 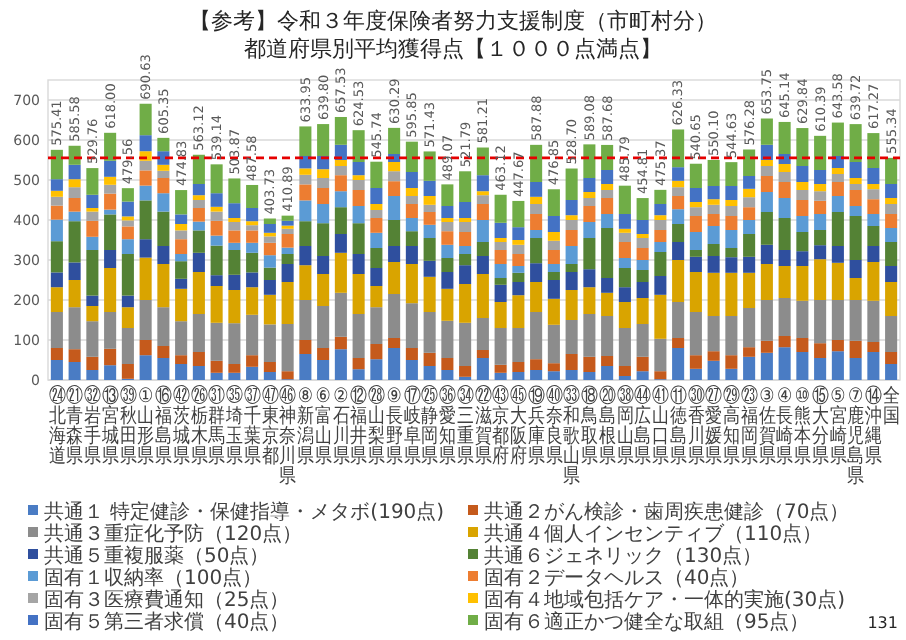 I want to click on x-tick-label: ⑳島根県, so click(x=607, y=426).